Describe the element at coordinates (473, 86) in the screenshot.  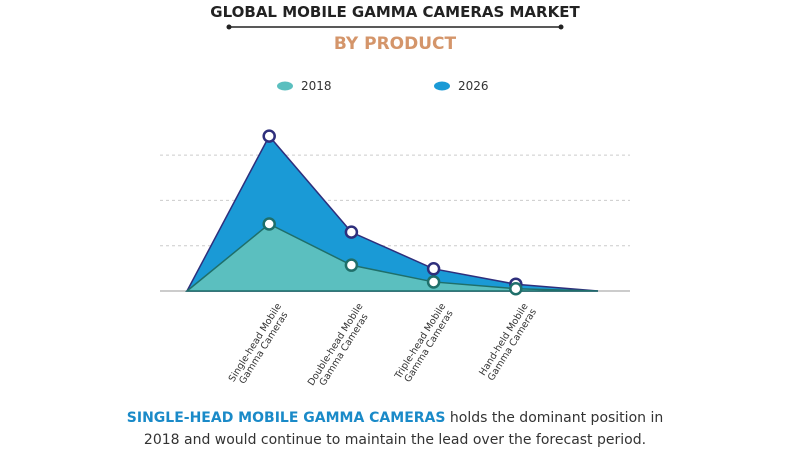
I see `legend-label: 2026` at that location.